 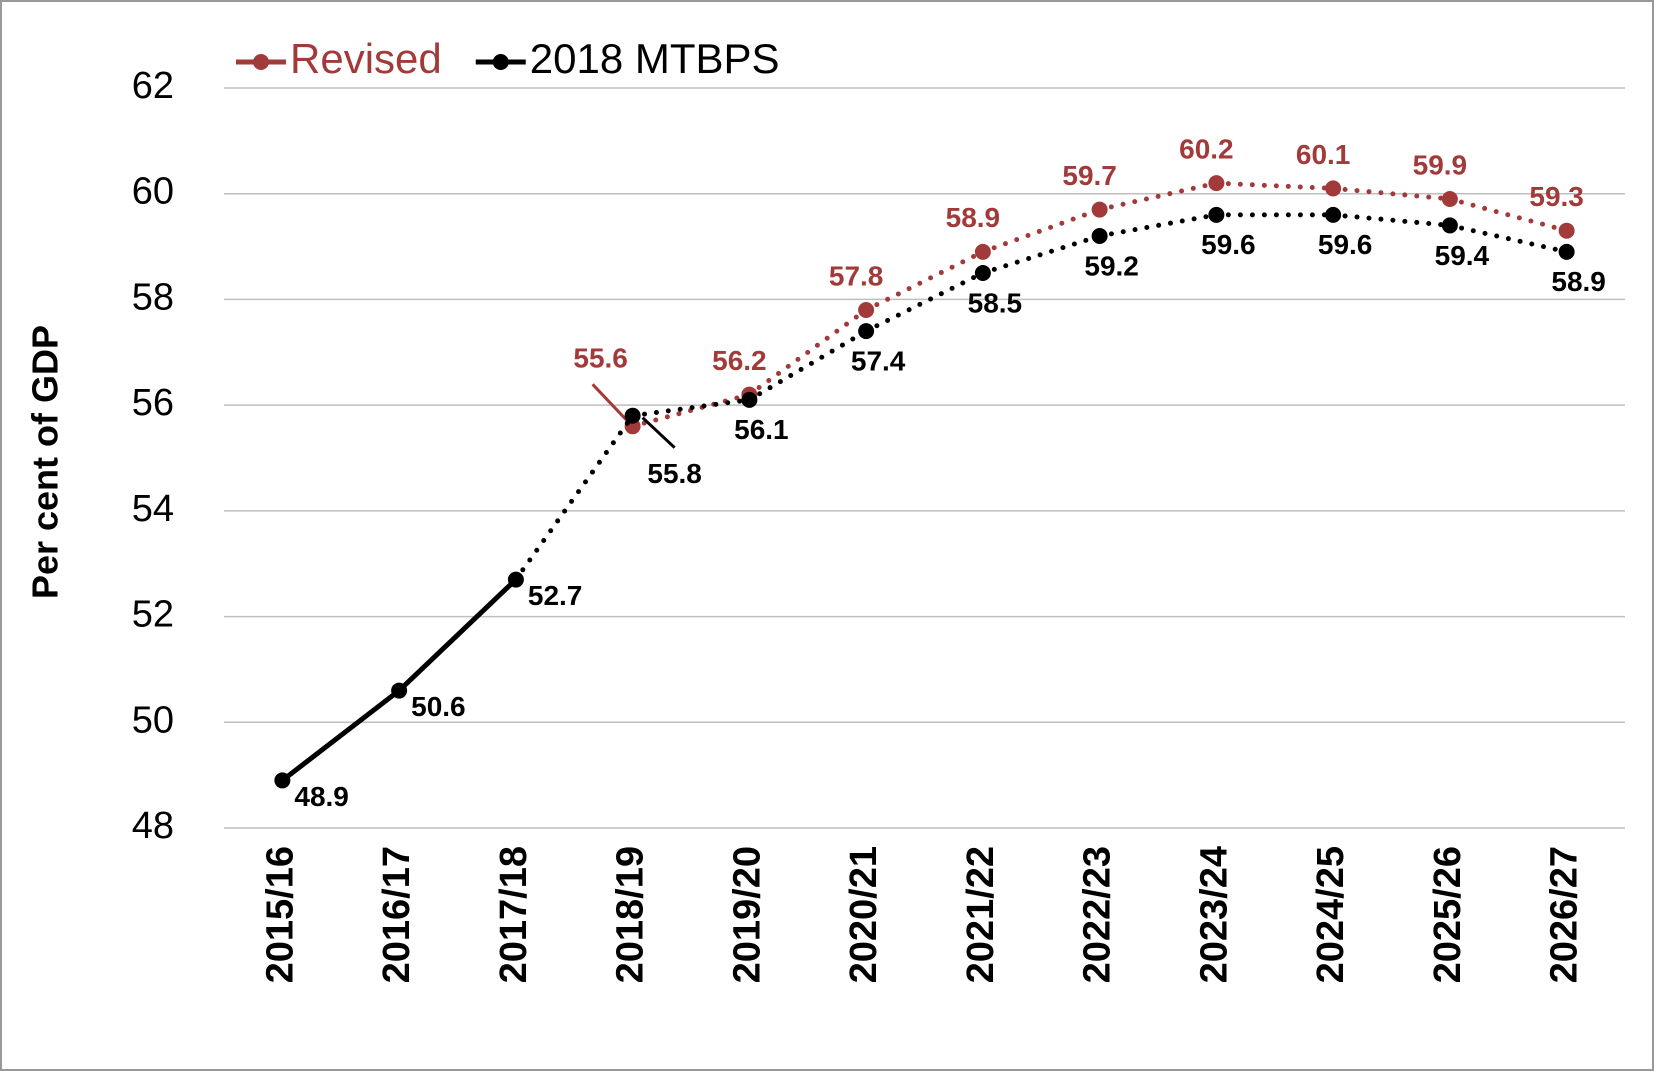 I want to click on data-label: 59.4, so click(x=1462, y=255).